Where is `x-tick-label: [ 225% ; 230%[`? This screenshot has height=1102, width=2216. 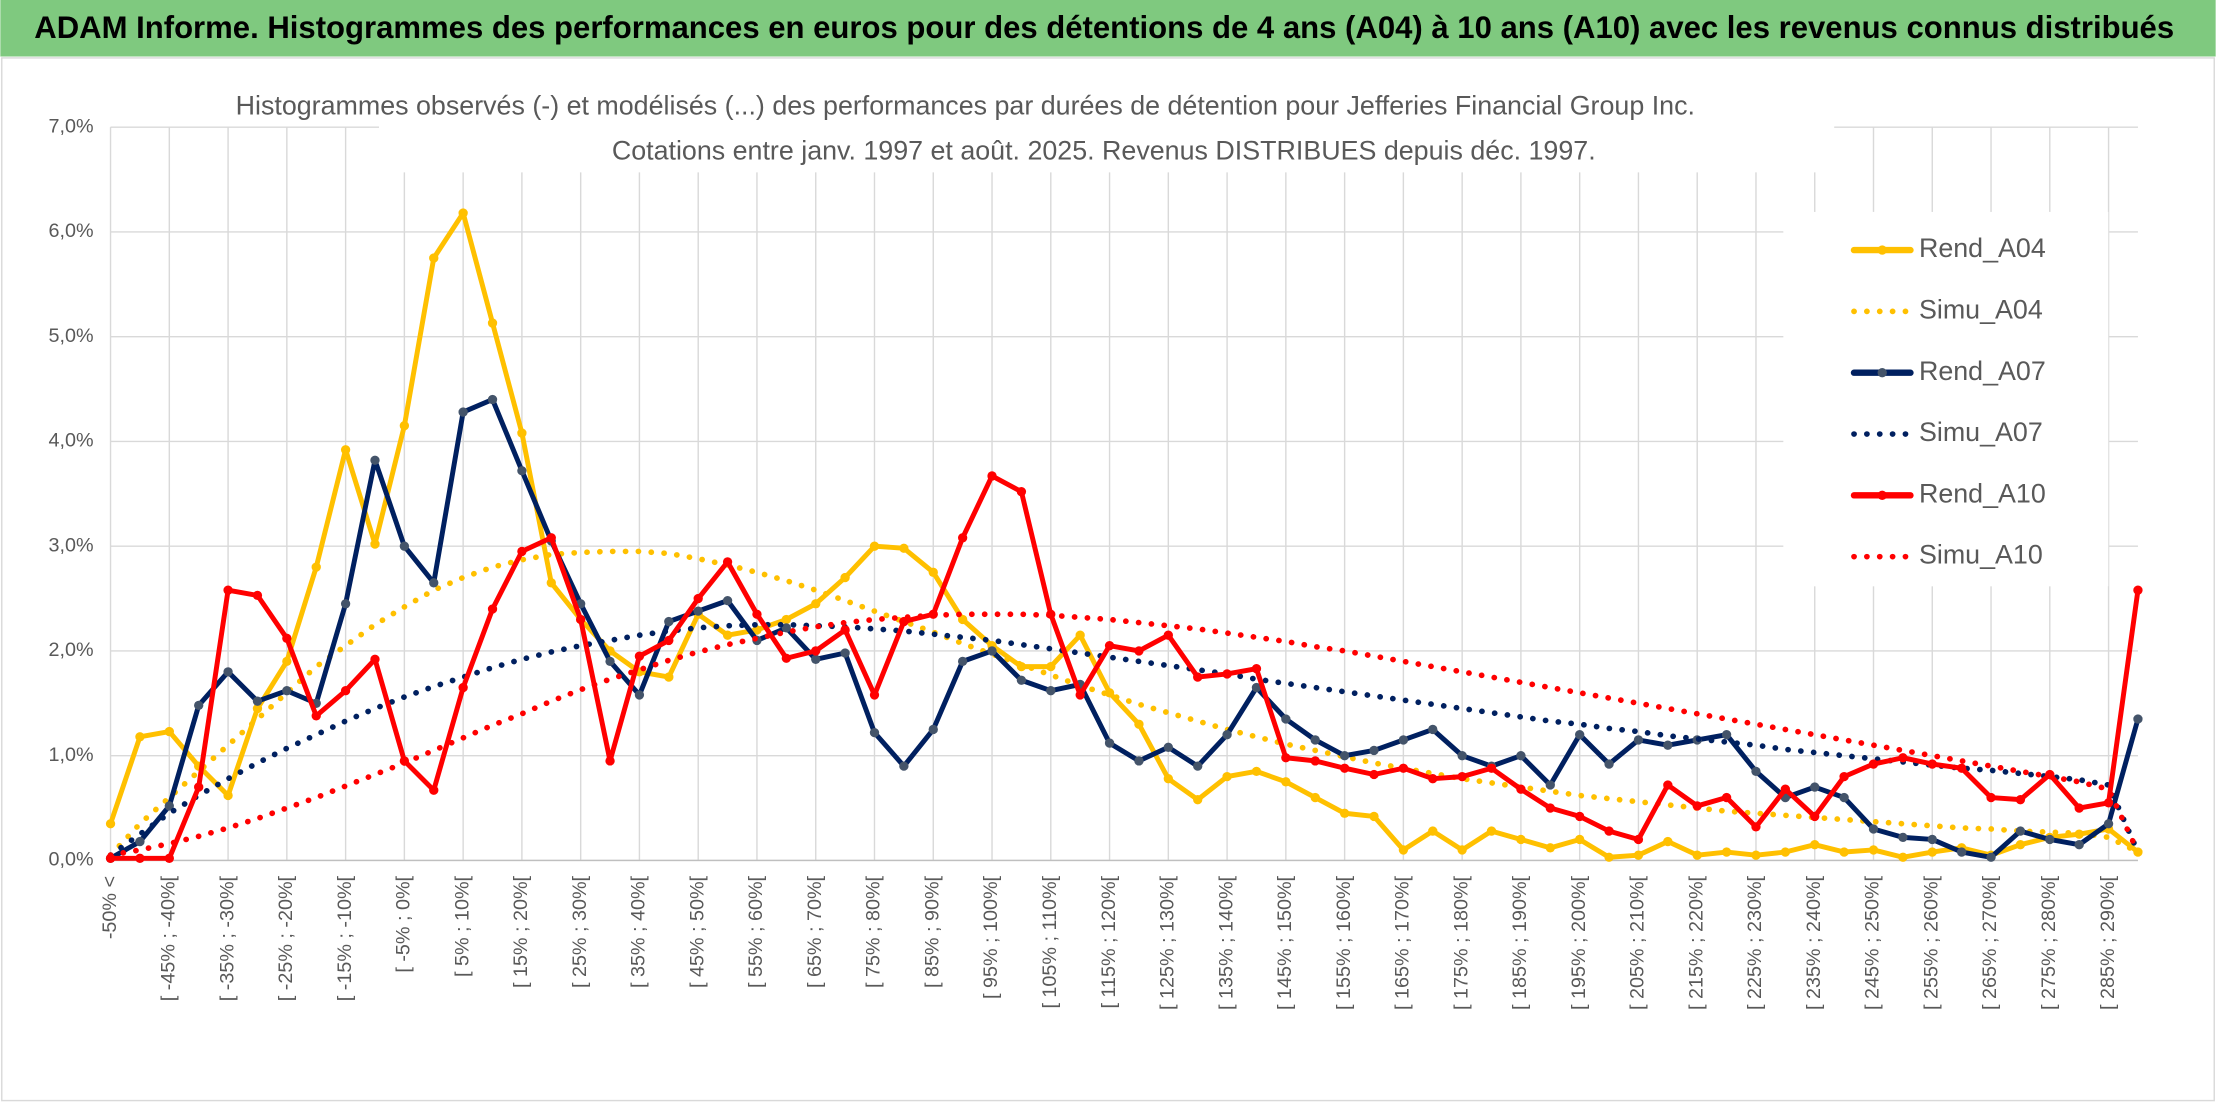
x-tick-label: [ 225% ; 230%[ is located at coordinates (1755, 942).